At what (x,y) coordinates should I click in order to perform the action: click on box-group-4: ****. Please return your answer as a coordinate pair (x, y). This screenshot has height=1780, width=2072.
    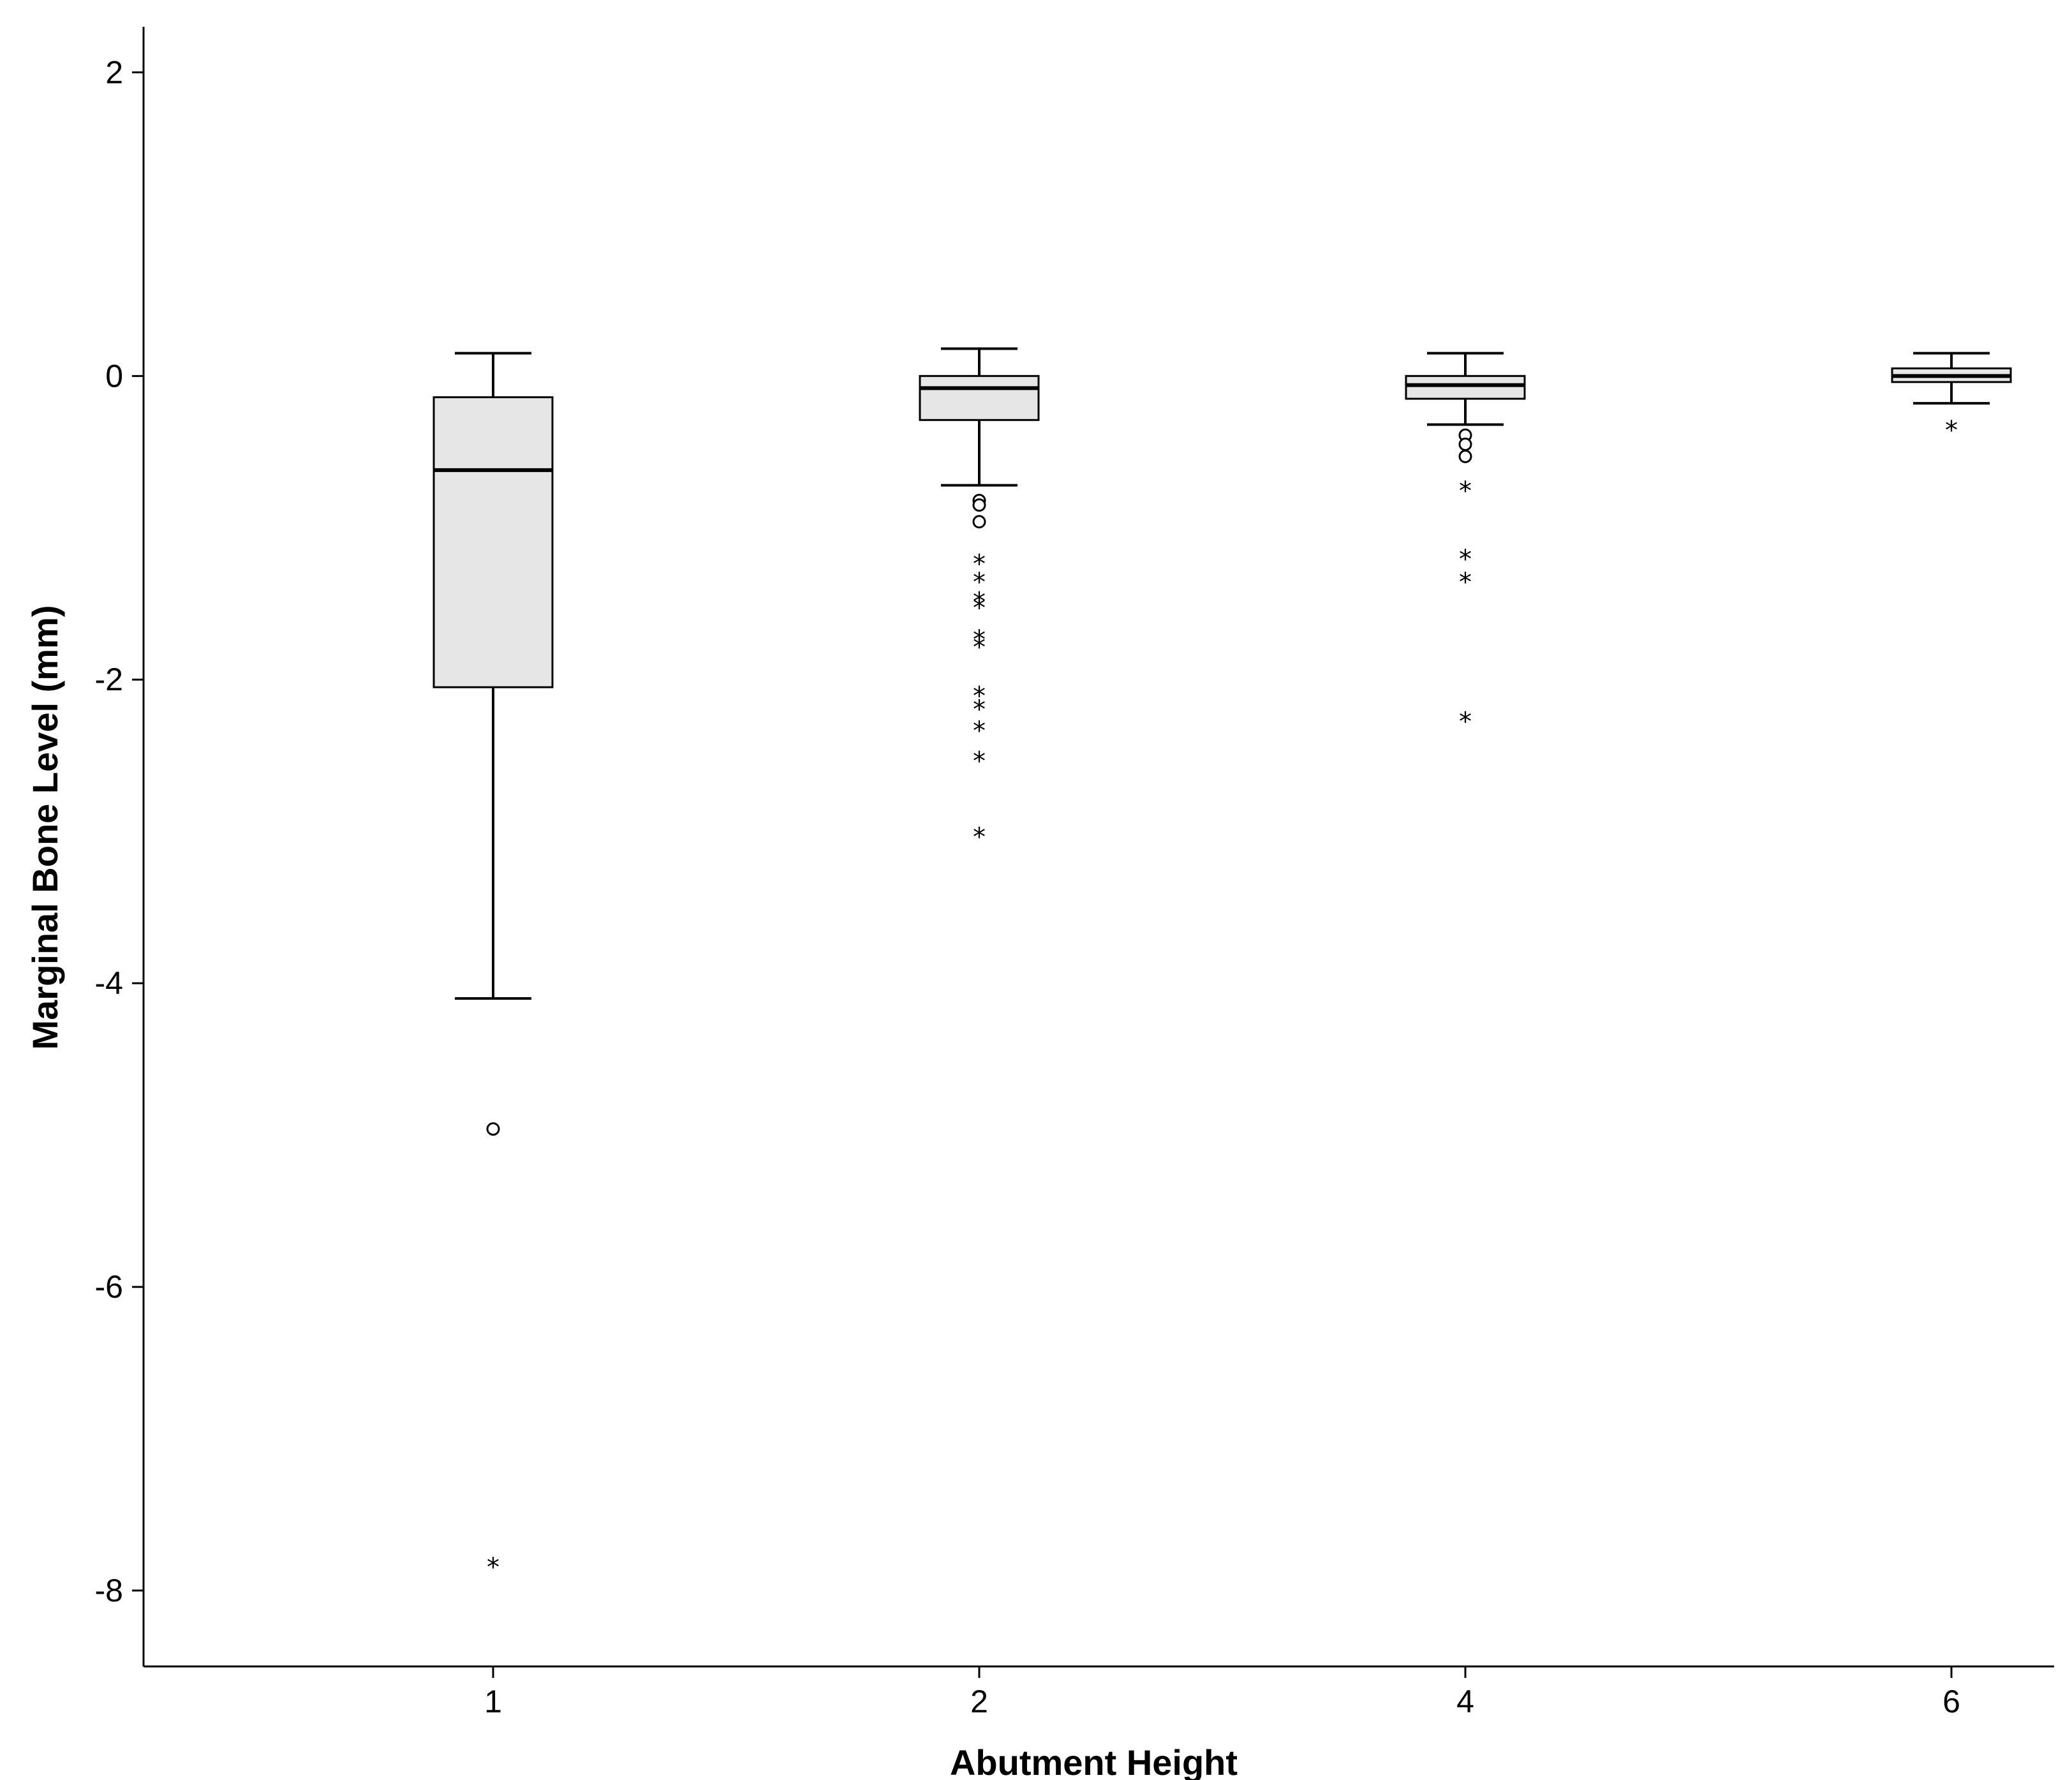
    Looking at the image, I should click on (1466, 544).